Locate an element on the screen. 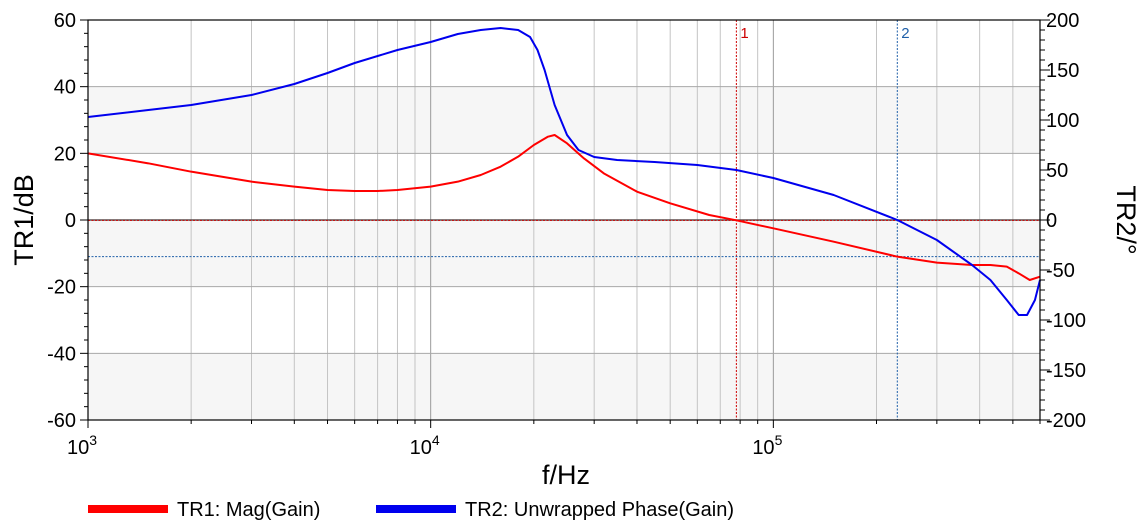 This screenshot has width=1146, height=524. y-right-axis-title: TR2/° is located at coordinates (1126, 219).